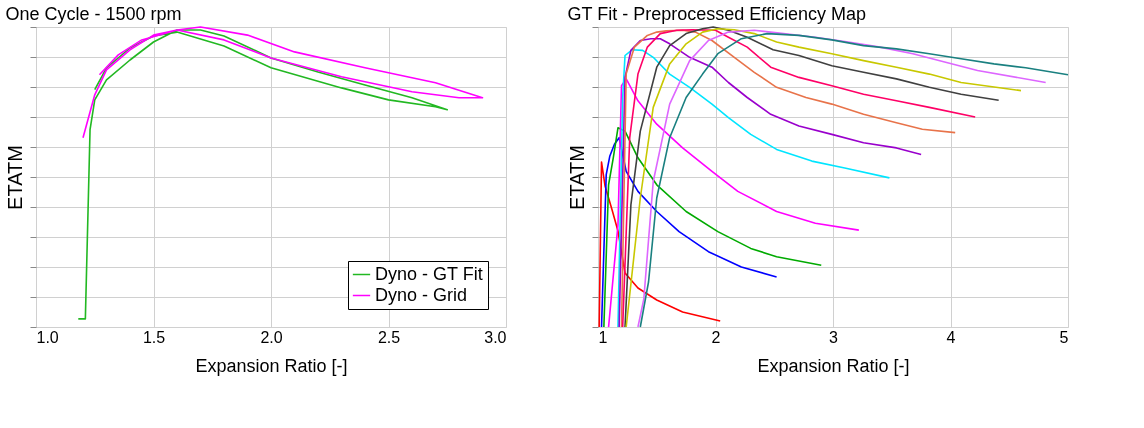 The width and height of the screenshot is (1144, 428). What do you see at coordinates (154, 337) in the screenshot?
I see `x-tick-label: 1.5` at bounding box center [154, 337].